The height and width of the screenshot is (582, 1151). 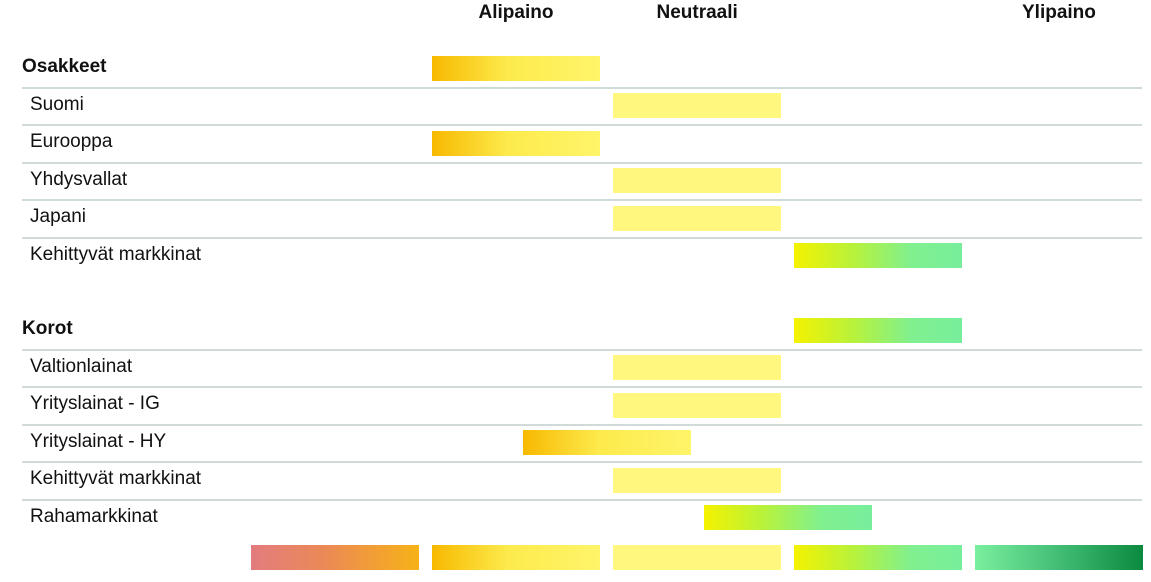 What do you see at coordinates (1059, 12) in the screenshot?
I see `column-header: Ylipaino` at bounding box center [1059, 12].